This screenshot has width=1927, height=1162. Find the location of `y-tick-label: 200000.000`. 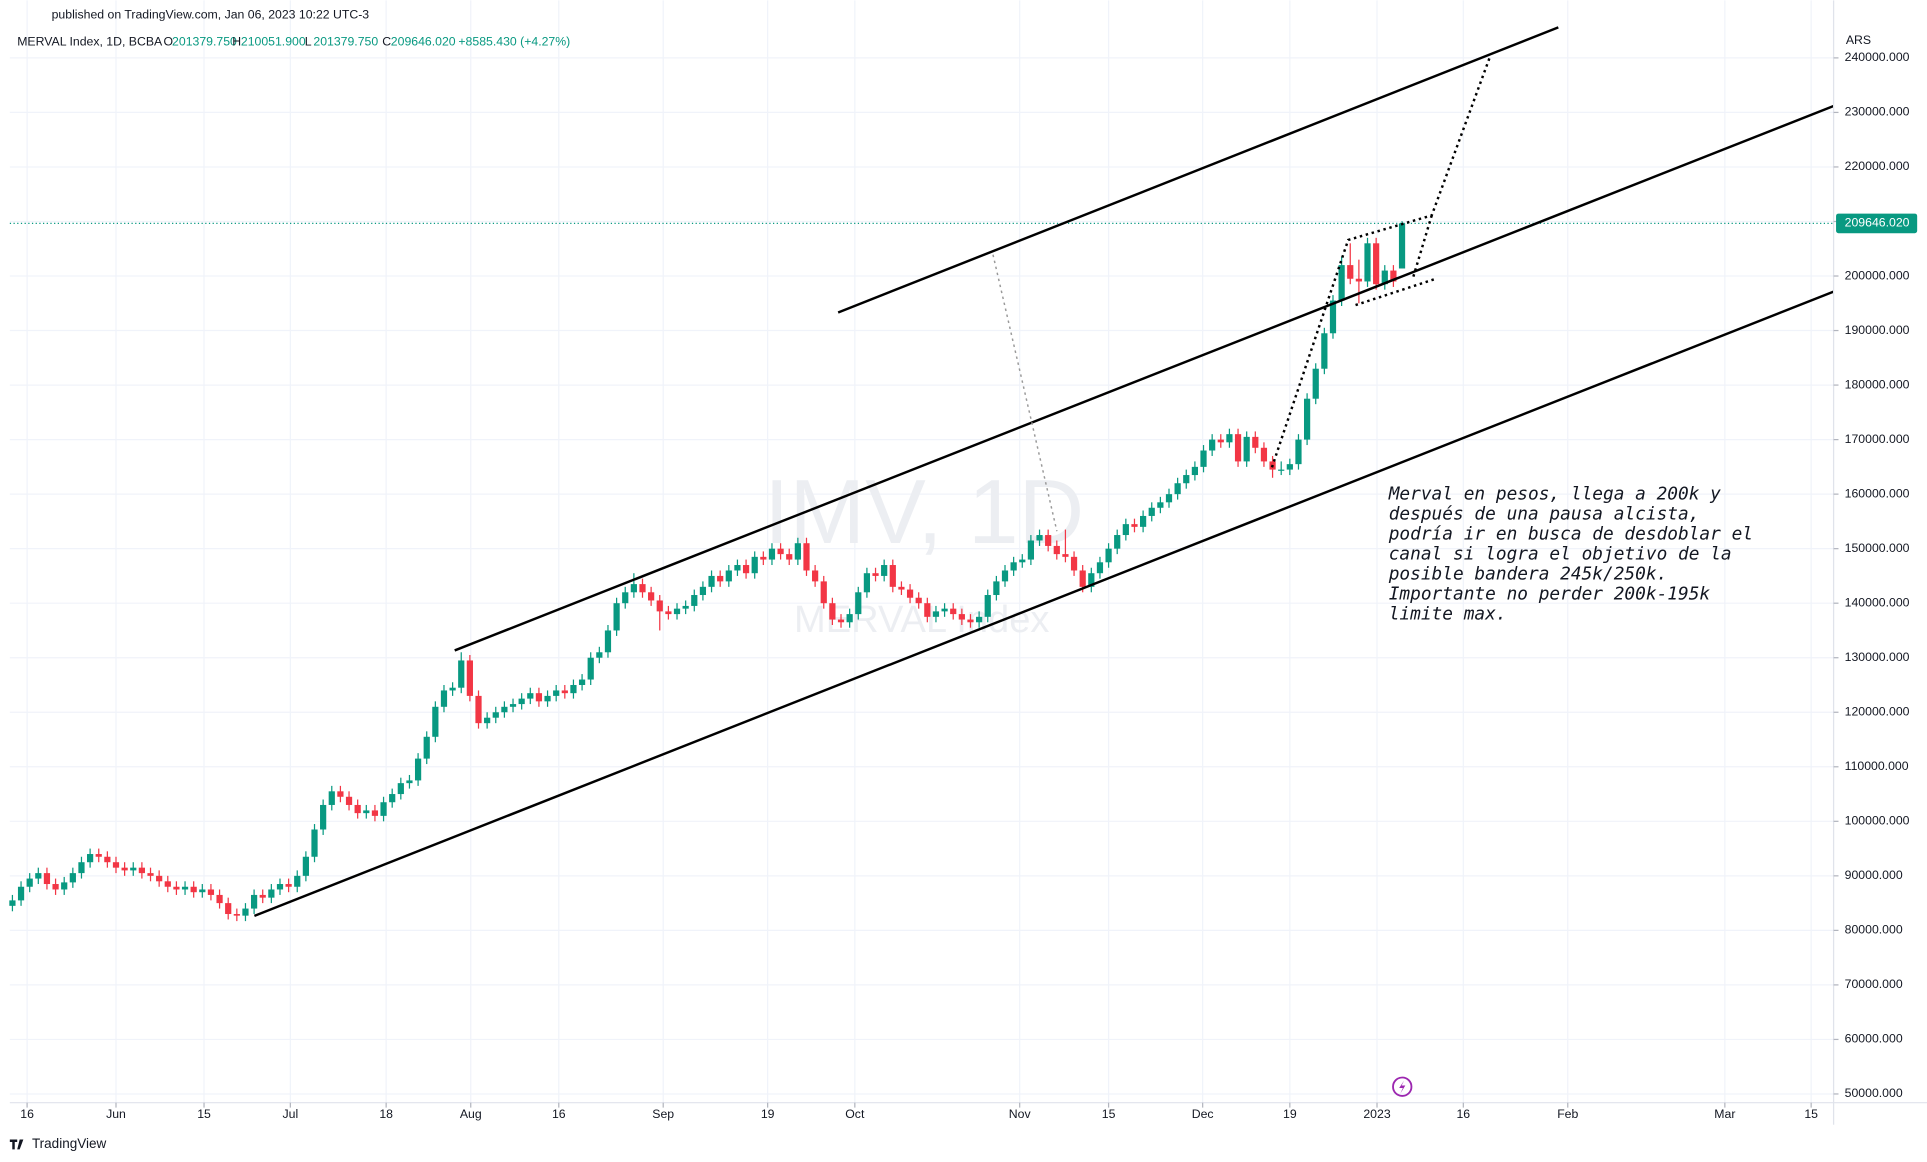

y-tick-label: 200000.000 is located at coordinates (1877, 275).